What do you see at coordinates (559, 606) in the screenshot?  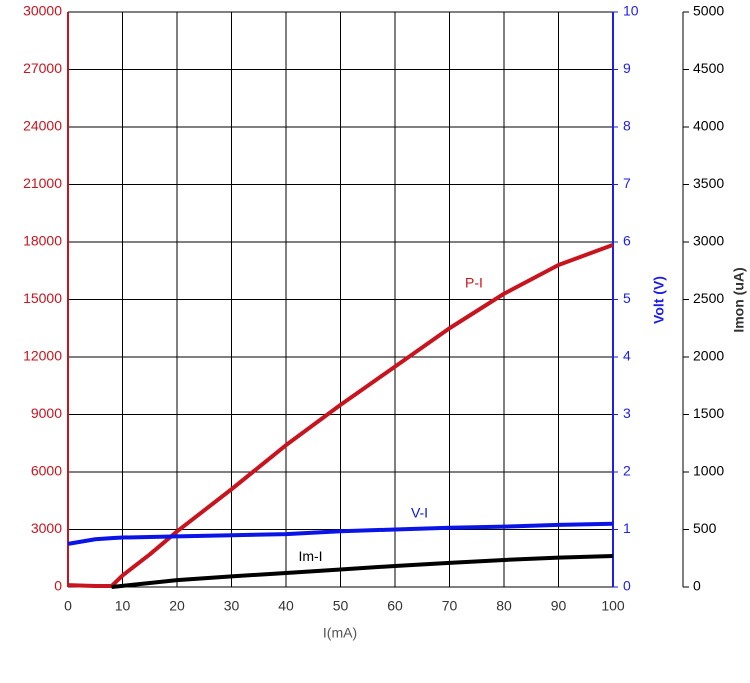 I see `x-tick-label: 90` at bounding box center [559, 606].